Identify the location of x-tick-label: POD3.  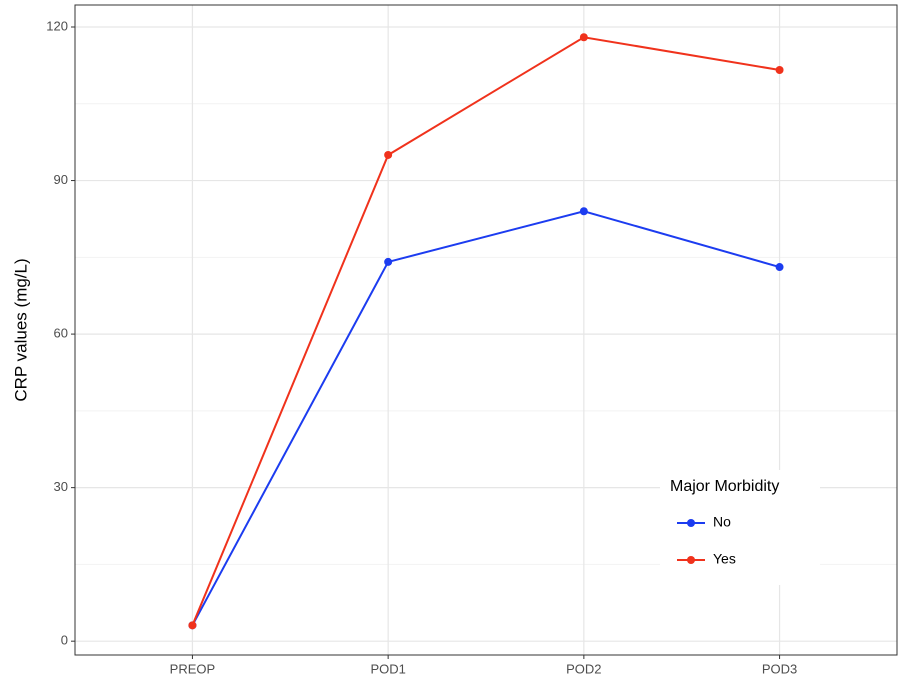
(779, 668).